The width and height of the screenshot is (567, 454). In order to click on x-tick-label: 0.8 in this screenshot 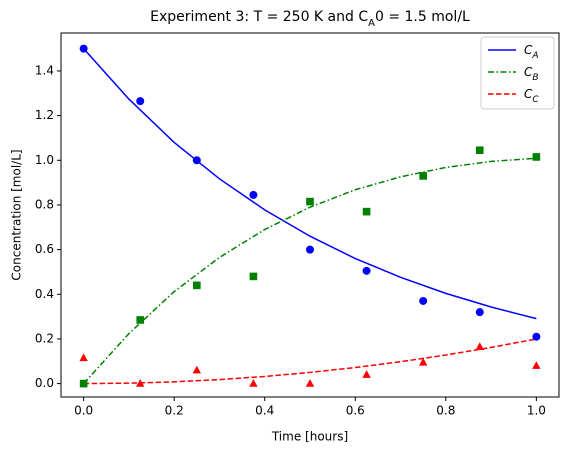, I will do `click(445, 411)`.